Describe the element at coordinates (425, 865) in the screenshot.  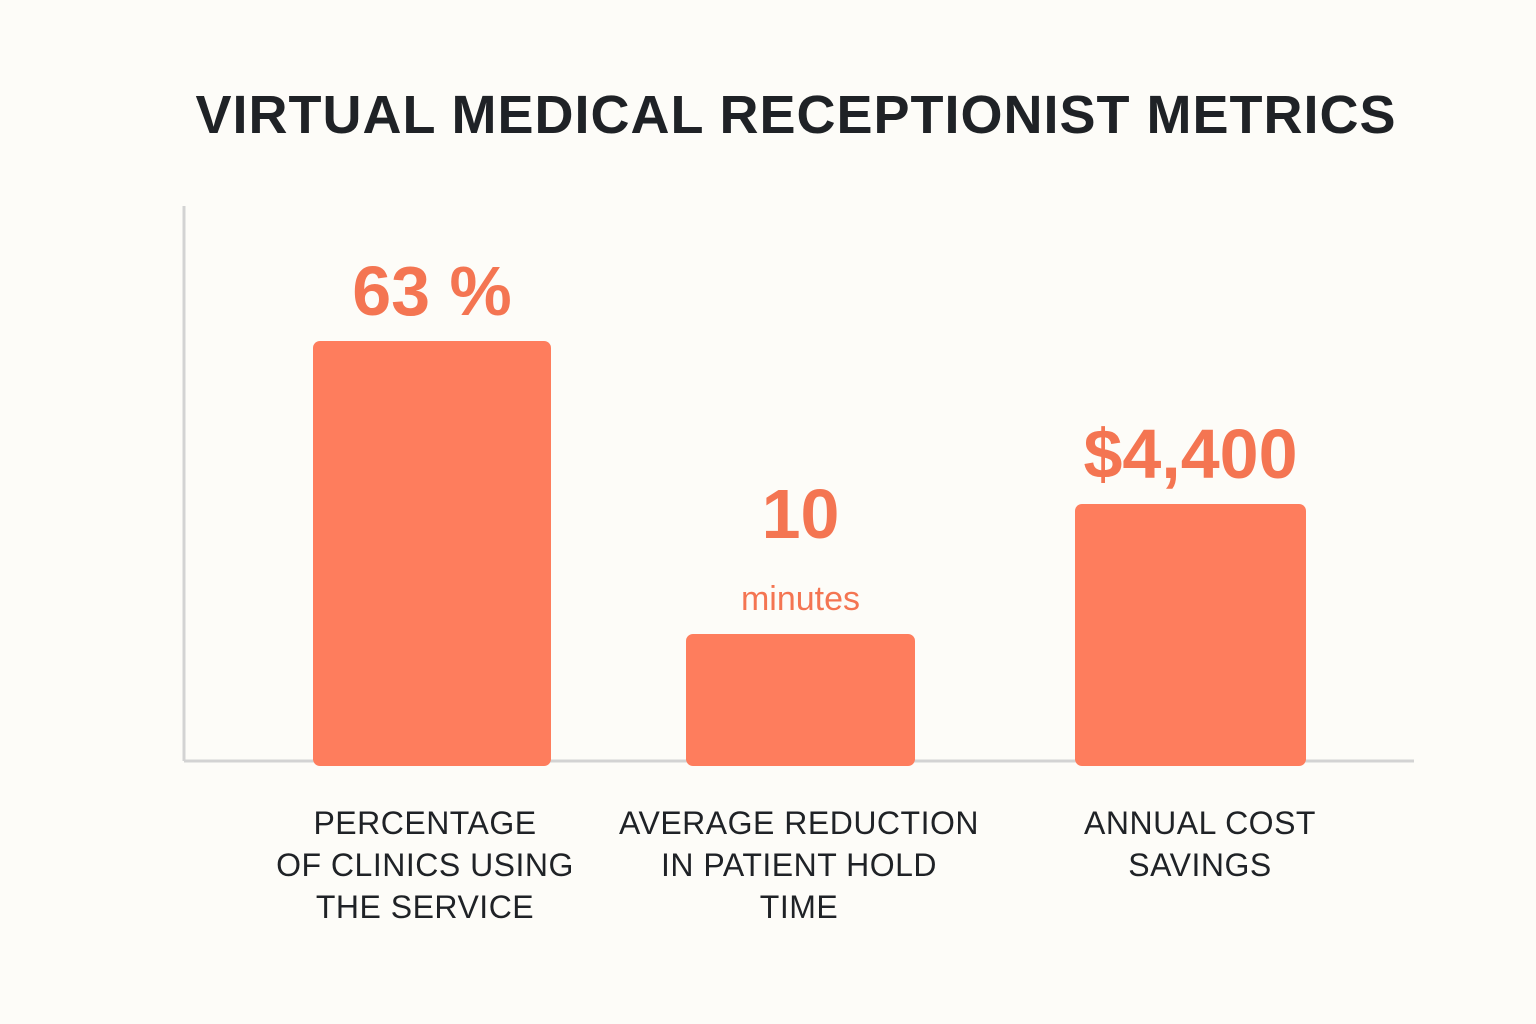
I see `category-label-clinics: PERCENTAGE OF CLINICS USING THE SERVICE` at that location.